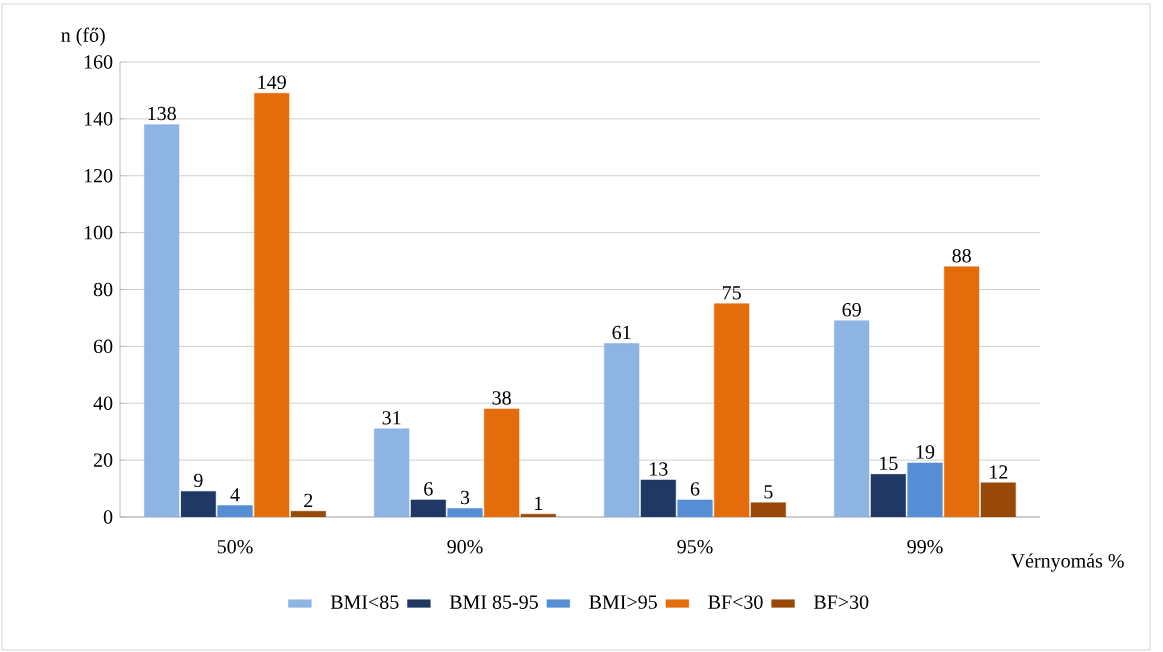 The height and width of the screenshot is (652, 1163). Describe the element at coordinates (768, 492) in the screenshot. I see `data-label: 5` at that location.